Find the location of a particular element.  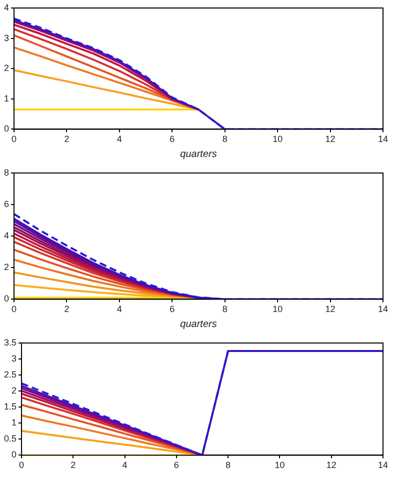

y-tick-label: 2.5 is located at coordinates (10, 375).